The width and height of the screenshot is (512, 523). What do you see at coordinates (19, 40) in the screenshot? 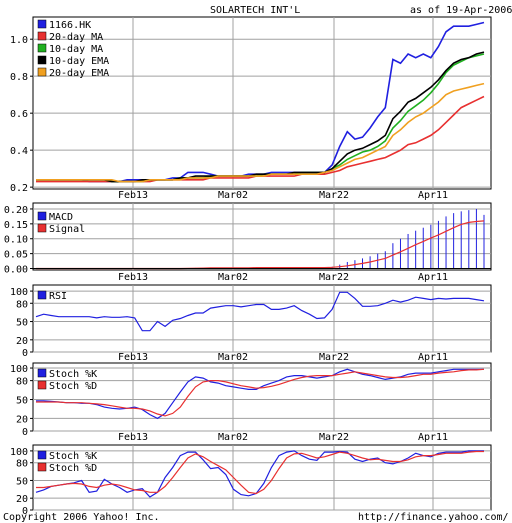
I see `y-tick-label: 1.0` at bounding box center [19, 40].